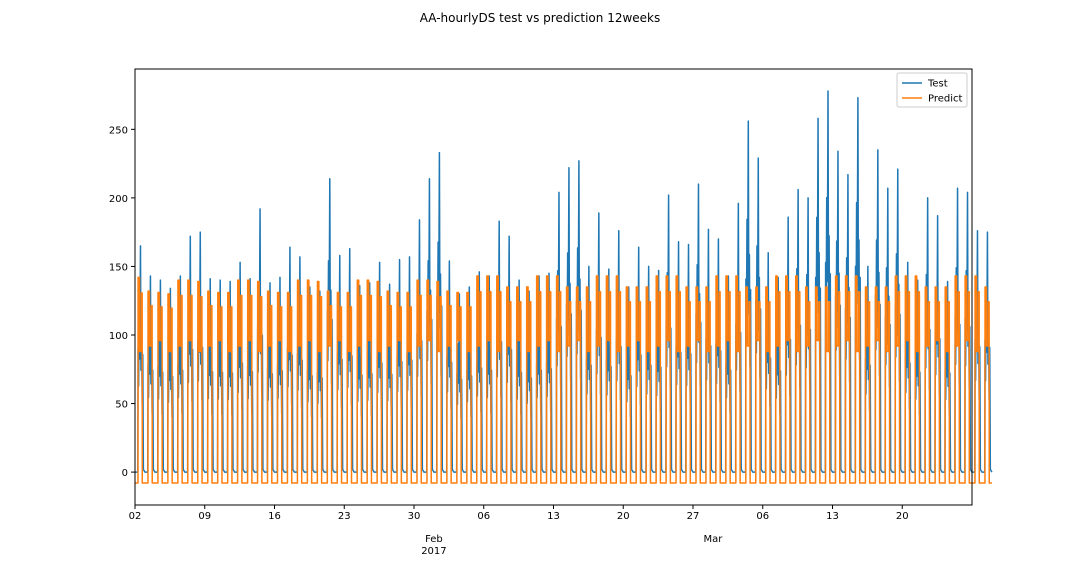  What do you see at coordinates (125, 473) in the screenshot?
I see `y-tick-label: 0` at bounding box center [125, 473].